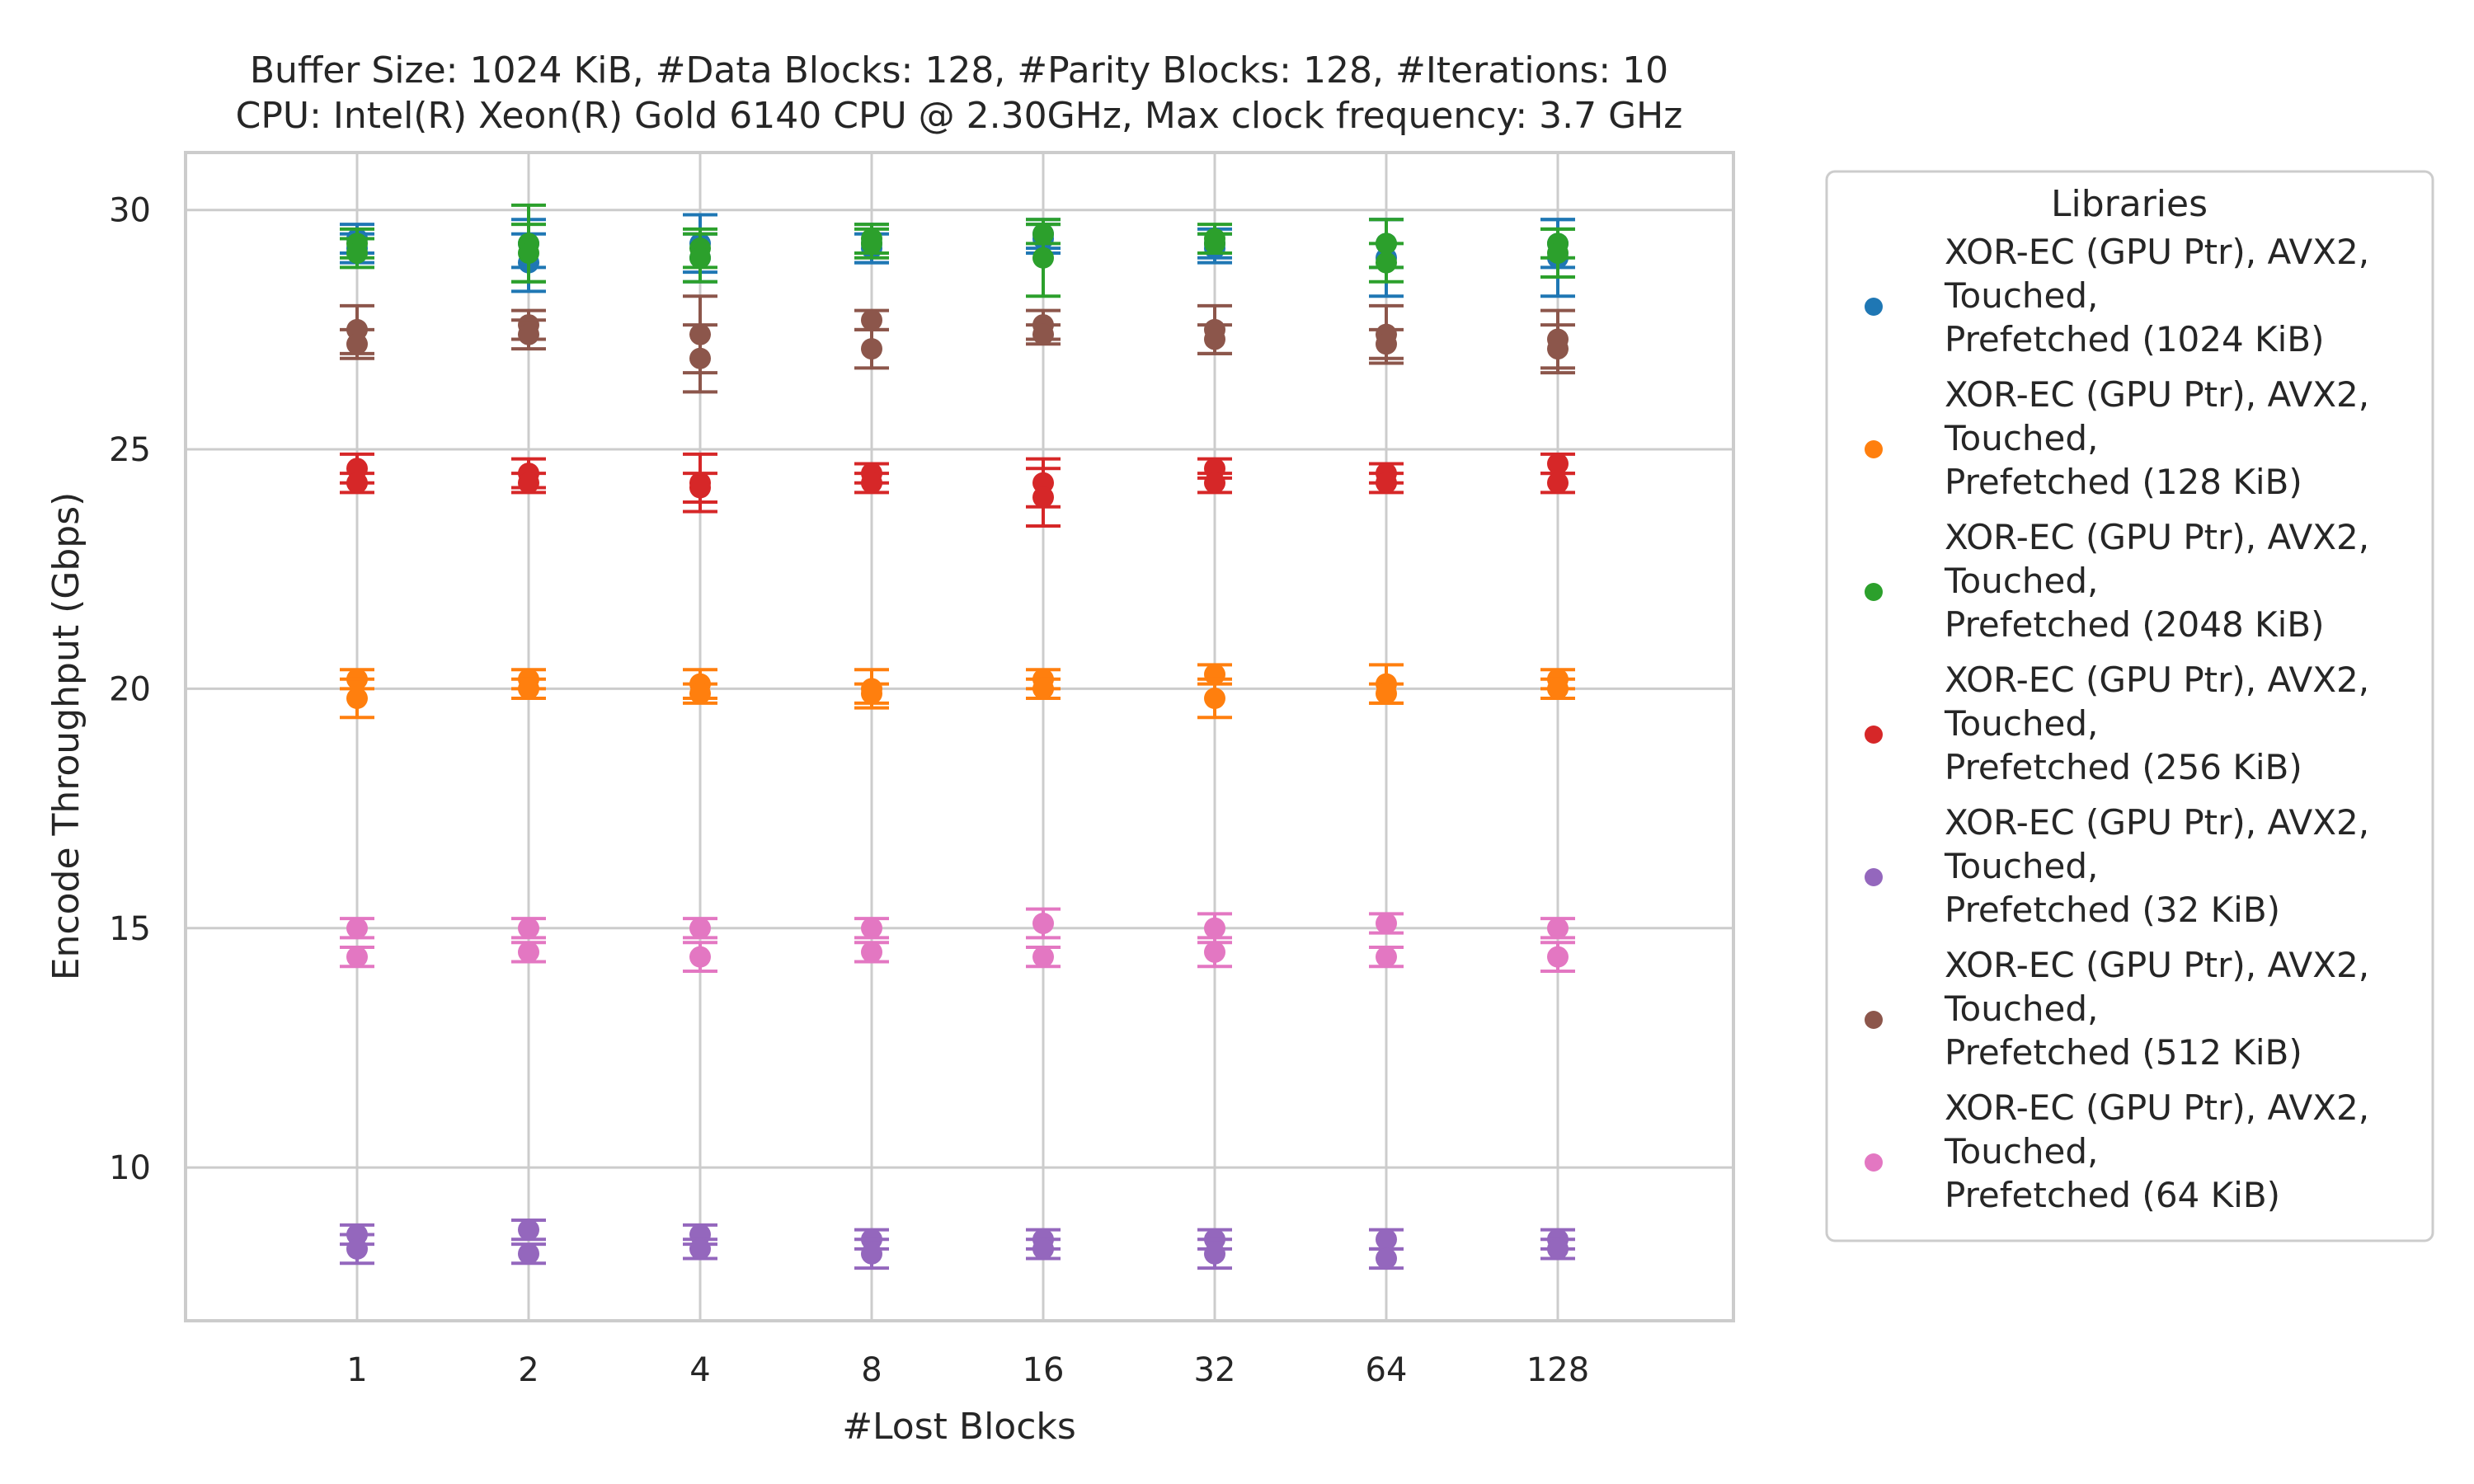 This screenshot has height=1484, width=2474. What do you see at coordinates (2123, 1052) in the screenshot?
I see `legend-label-line: Prefetched (512 KiB)` at bounding box center [2123, 1052].